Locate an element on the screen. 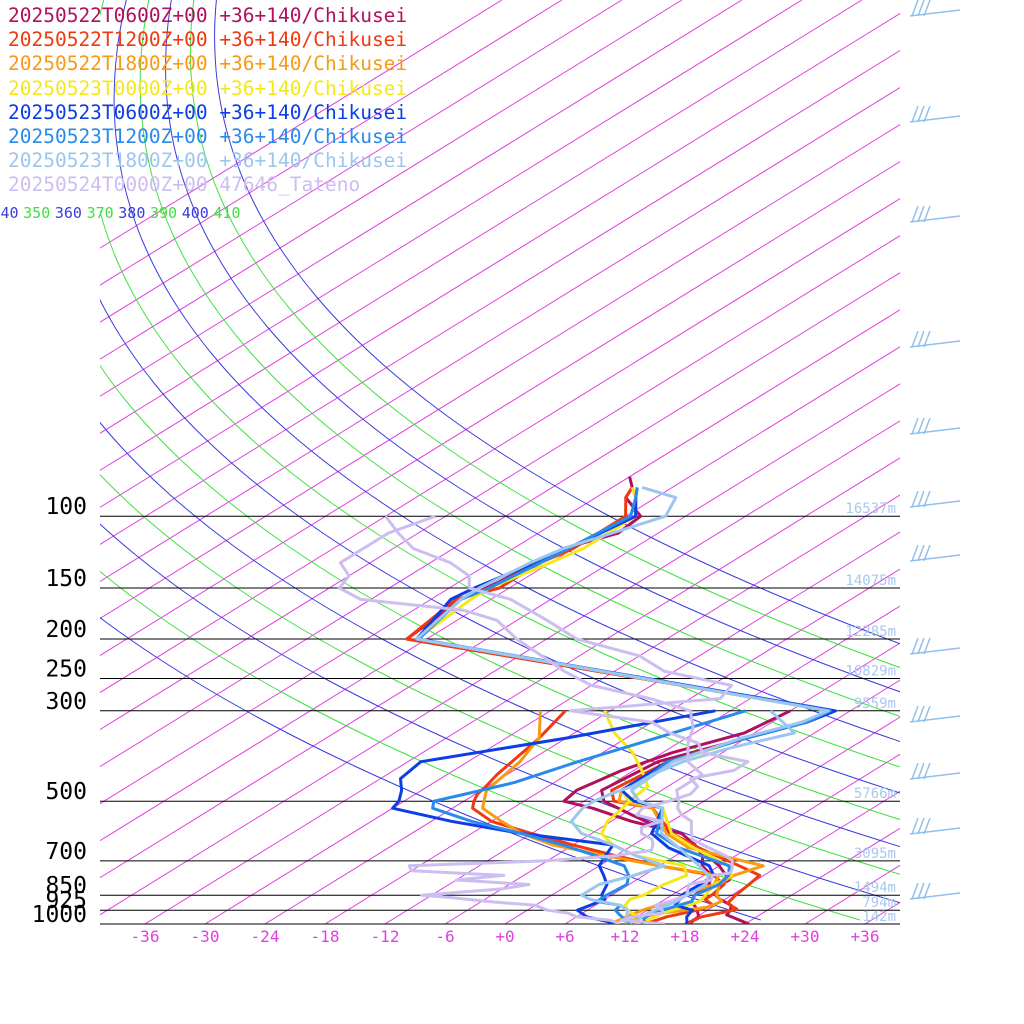 This screenshot has width=1024, height=1024. pressure-tick-label: 300 is located at coordinates (66, 702).